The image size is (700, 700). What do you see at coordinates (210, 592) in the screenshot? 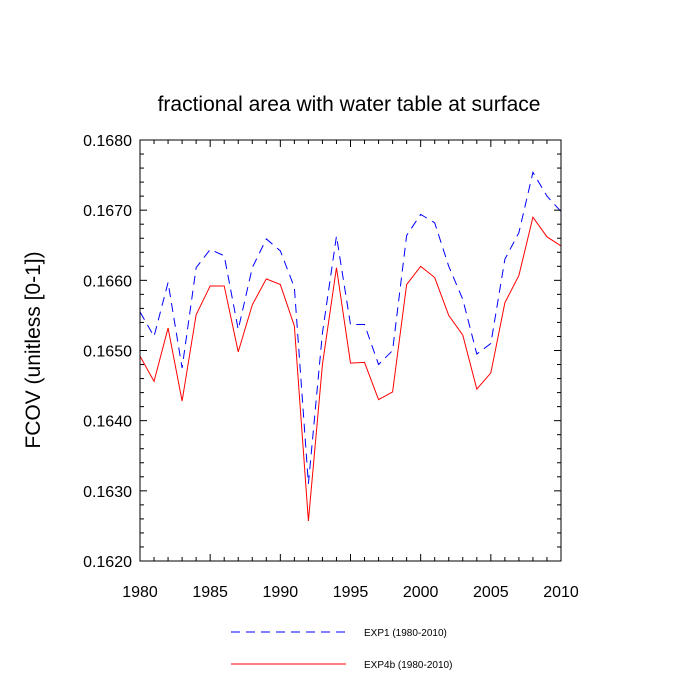
I see `x-tick-label: 1985` at bounding box center [210, 592].